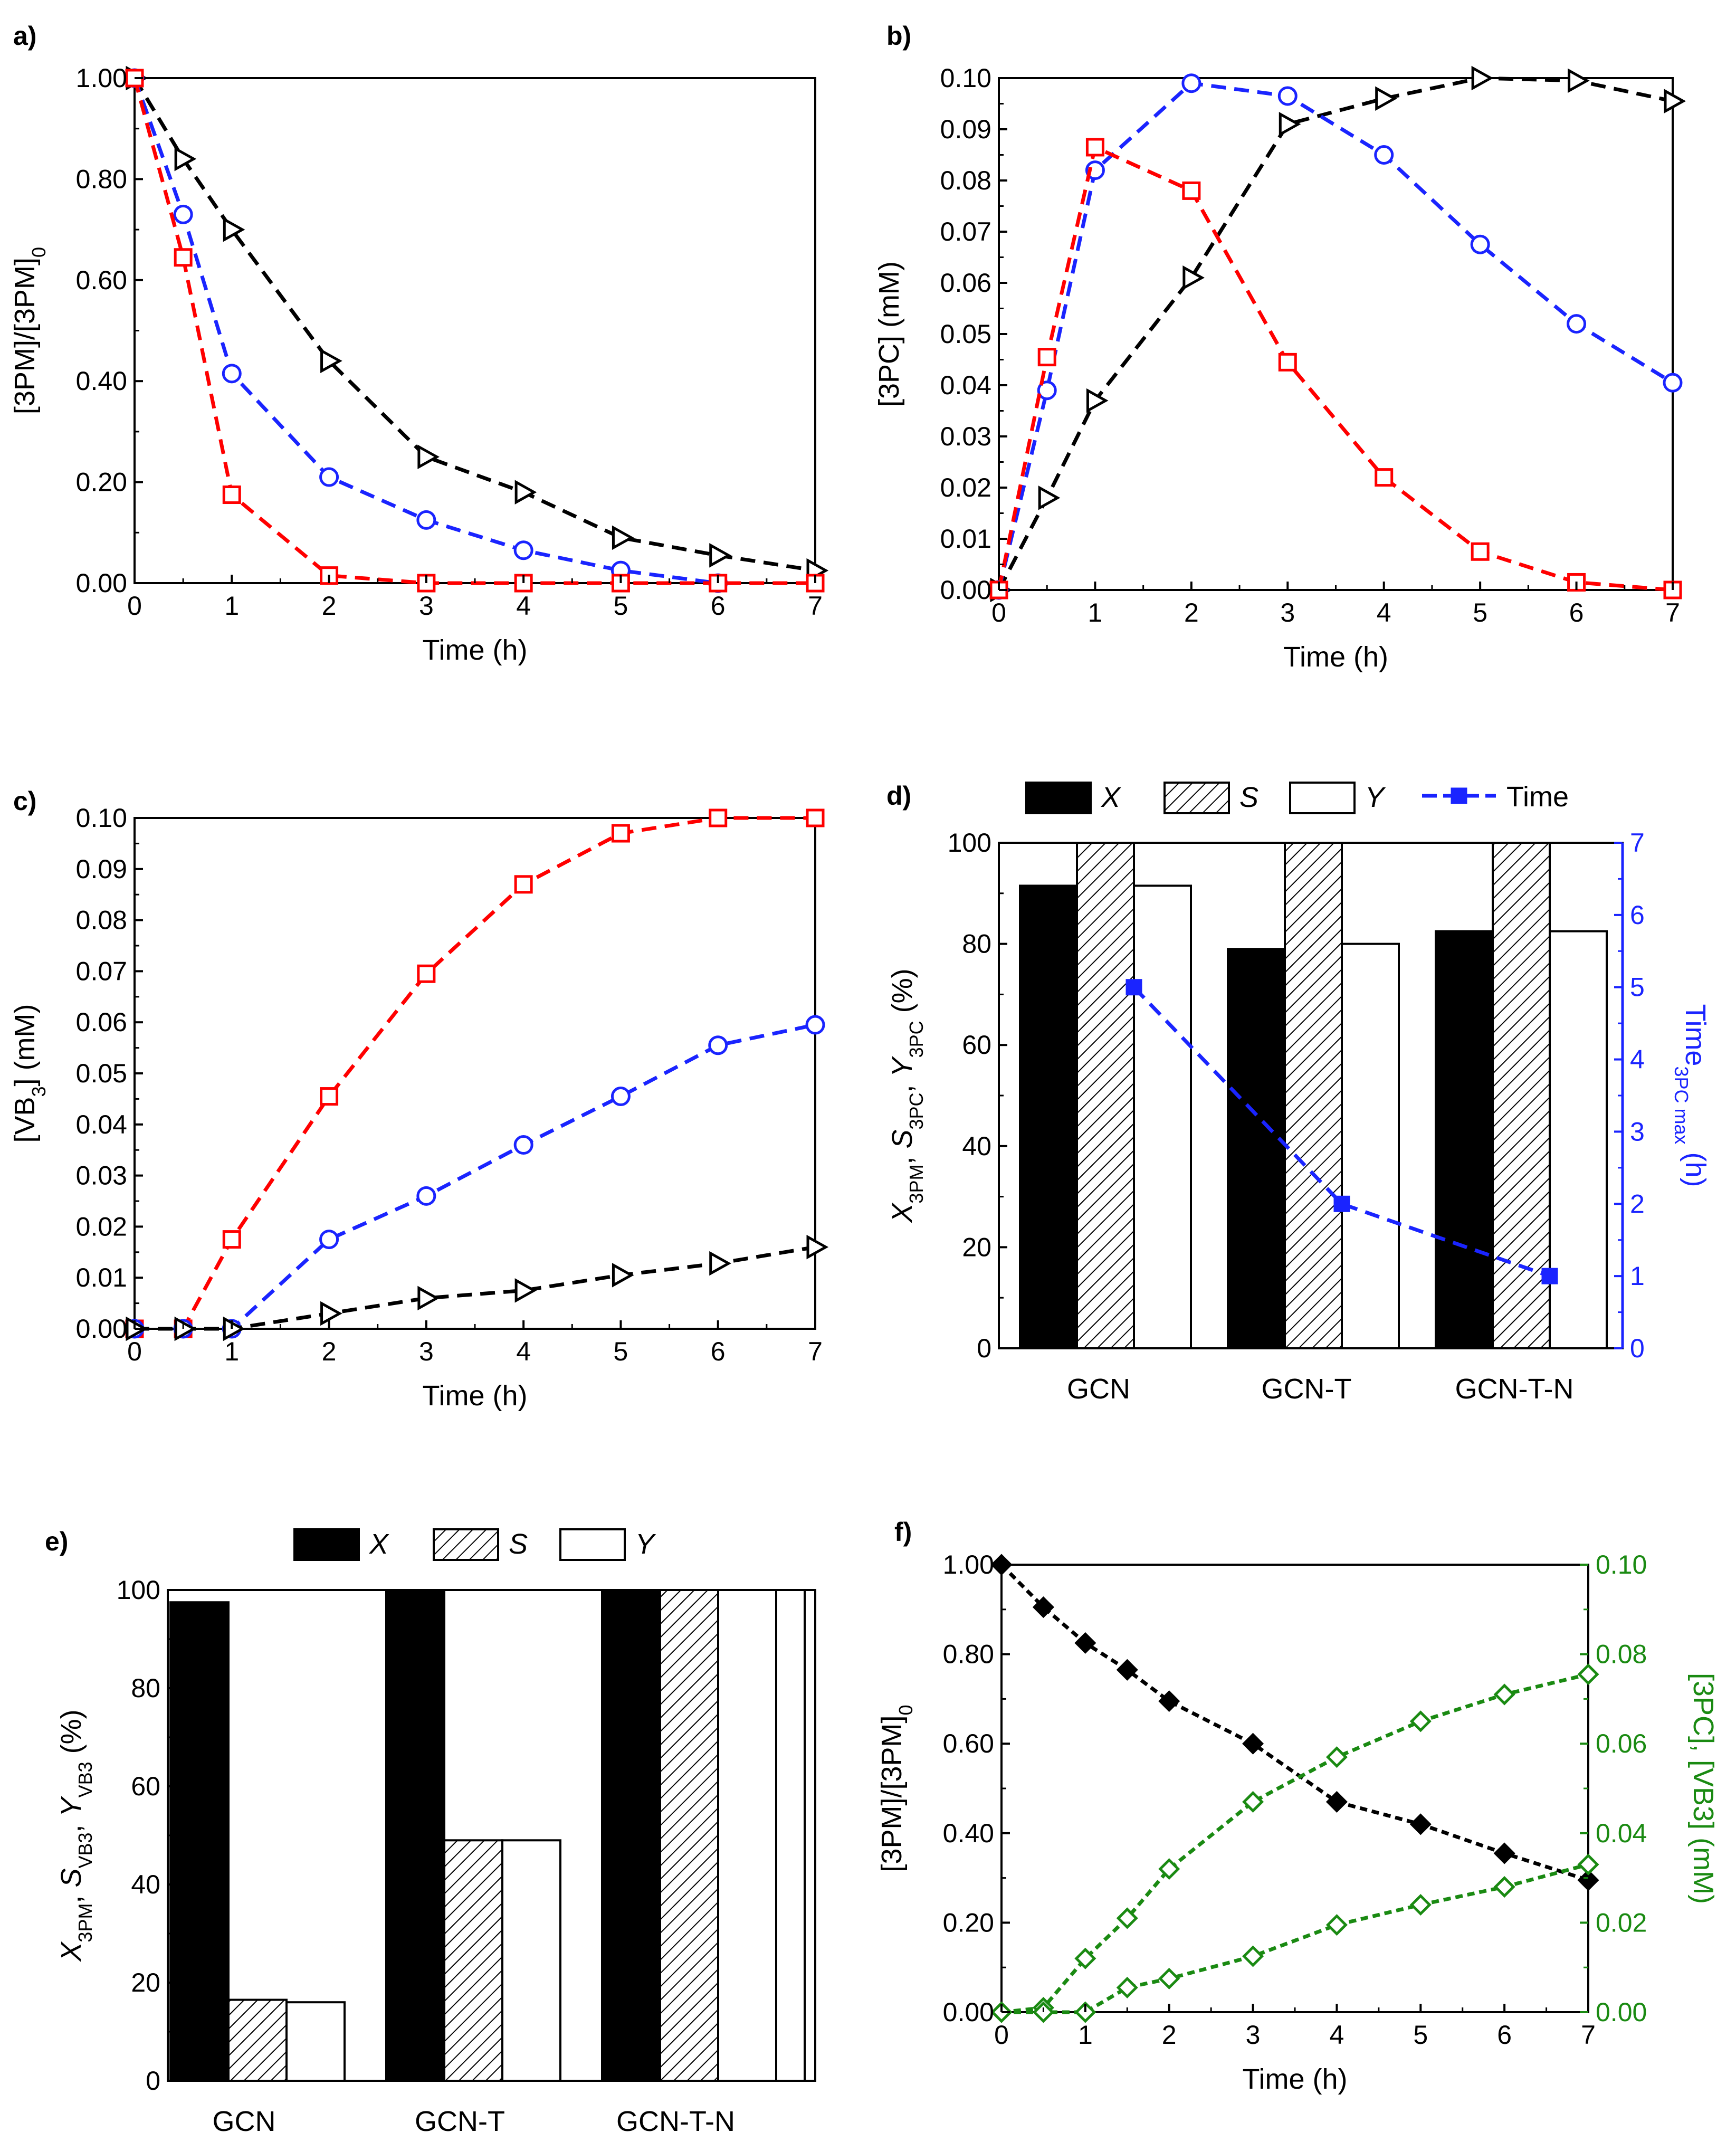  I want to click on y-tick-label: 100, so click(969, 843).